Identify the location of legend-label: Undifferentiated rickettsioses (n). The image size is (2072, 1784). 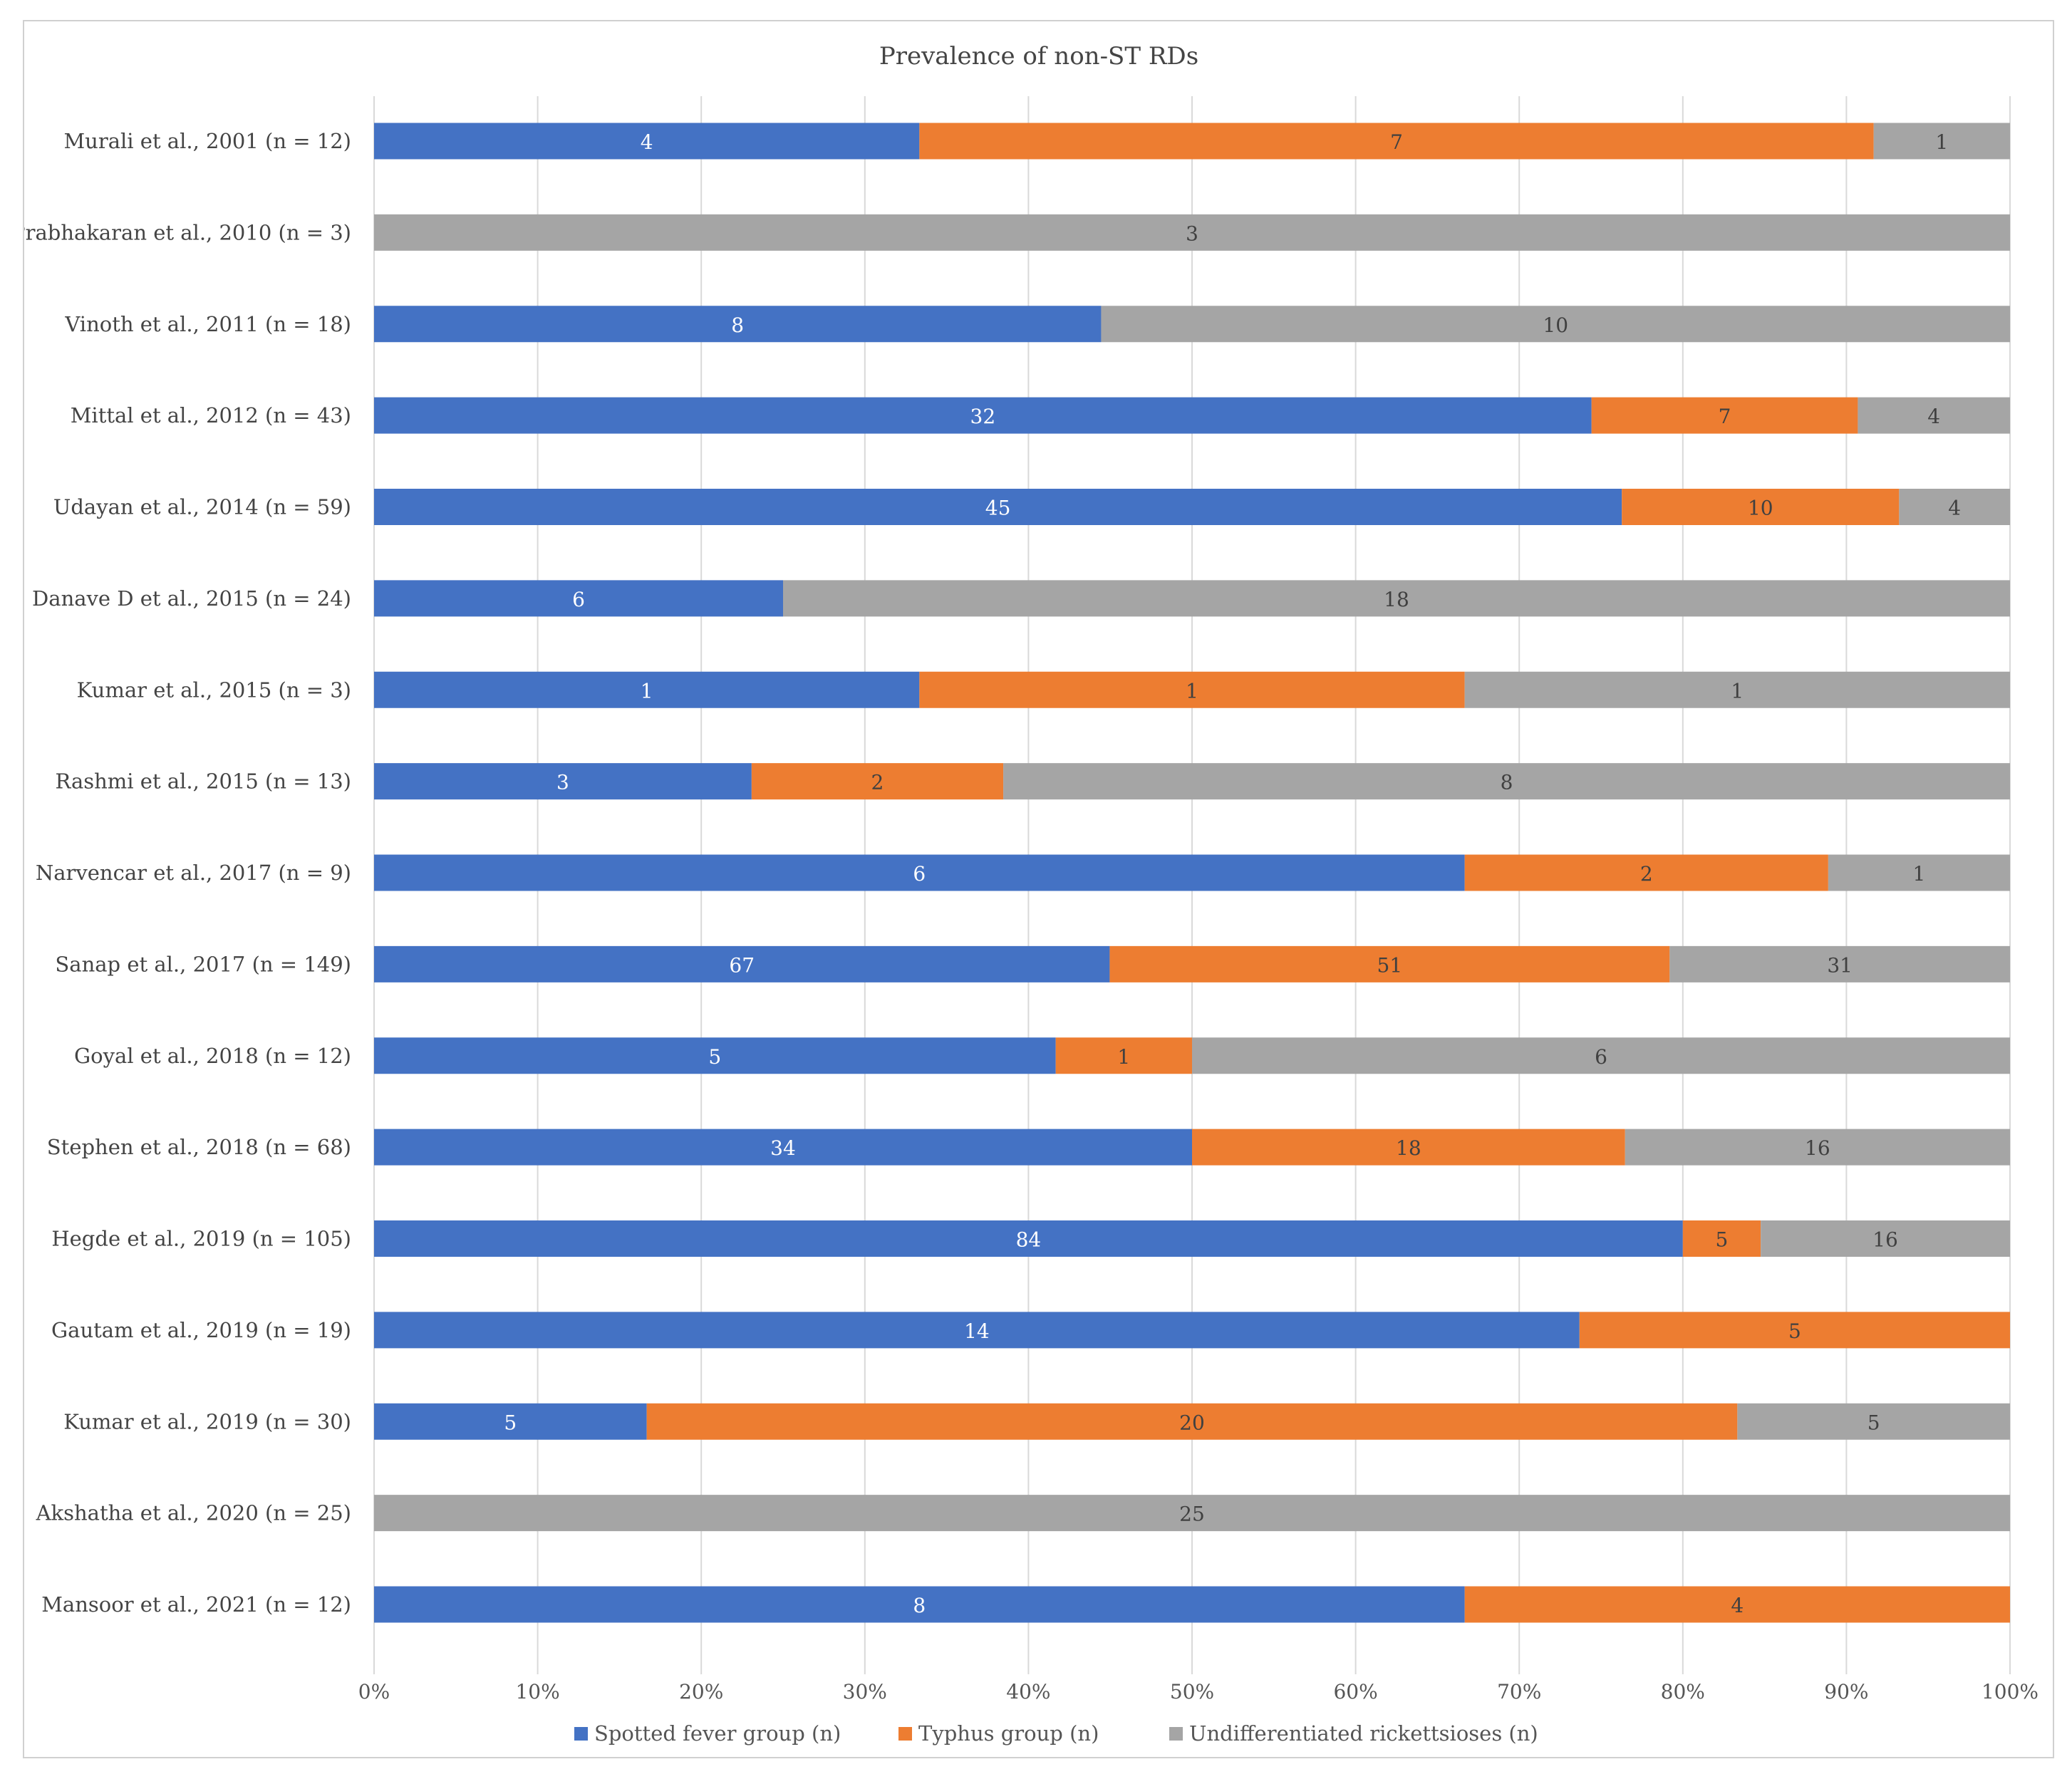
(1363, 1734).